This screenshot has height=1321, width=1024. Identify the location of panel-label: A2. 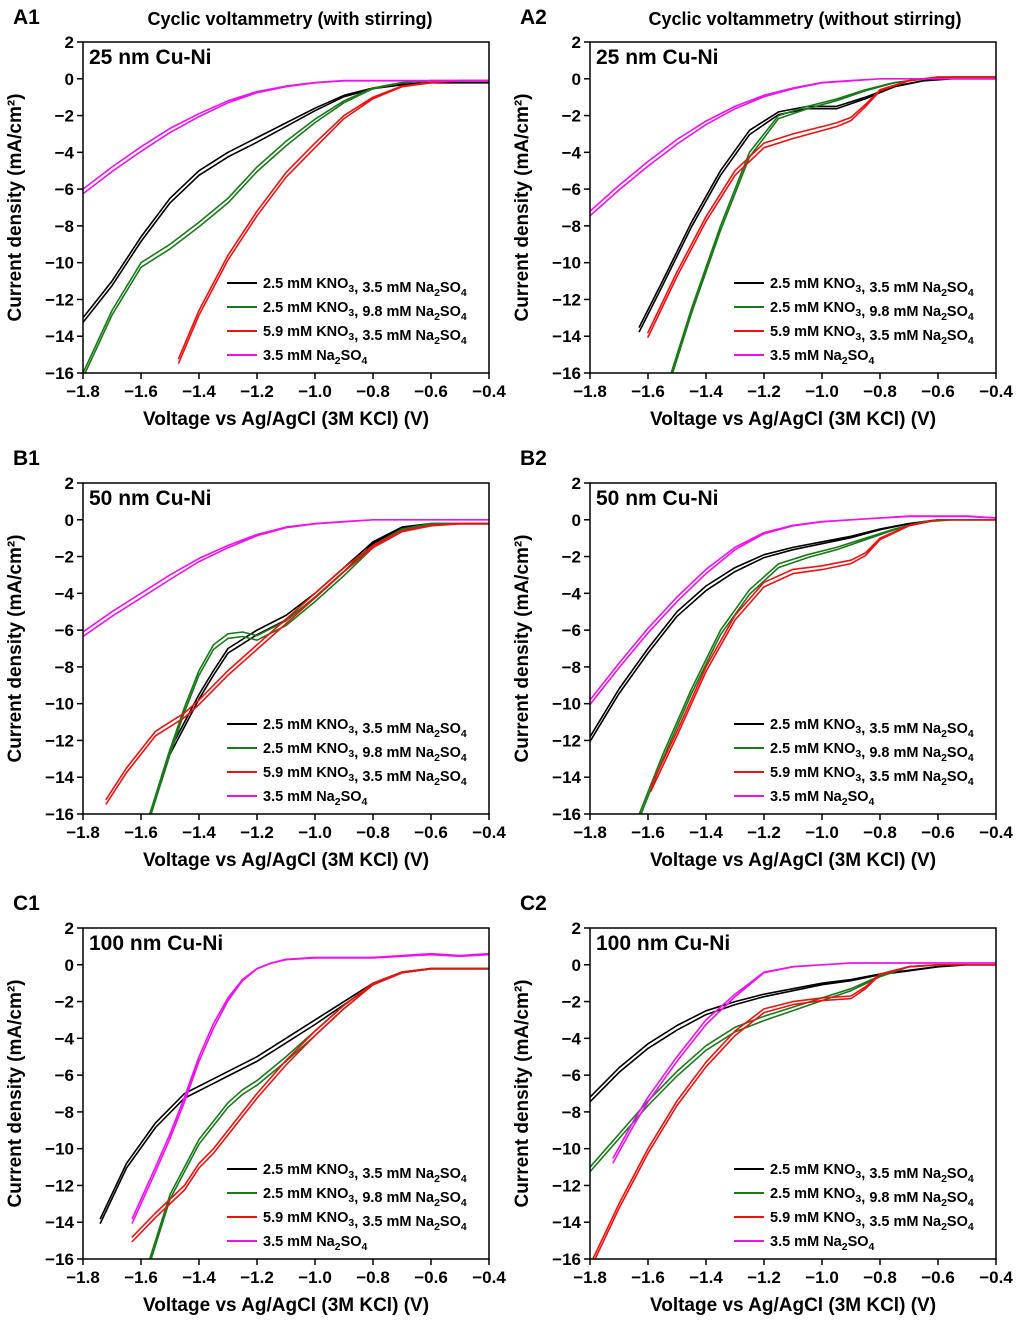
(533, 17).